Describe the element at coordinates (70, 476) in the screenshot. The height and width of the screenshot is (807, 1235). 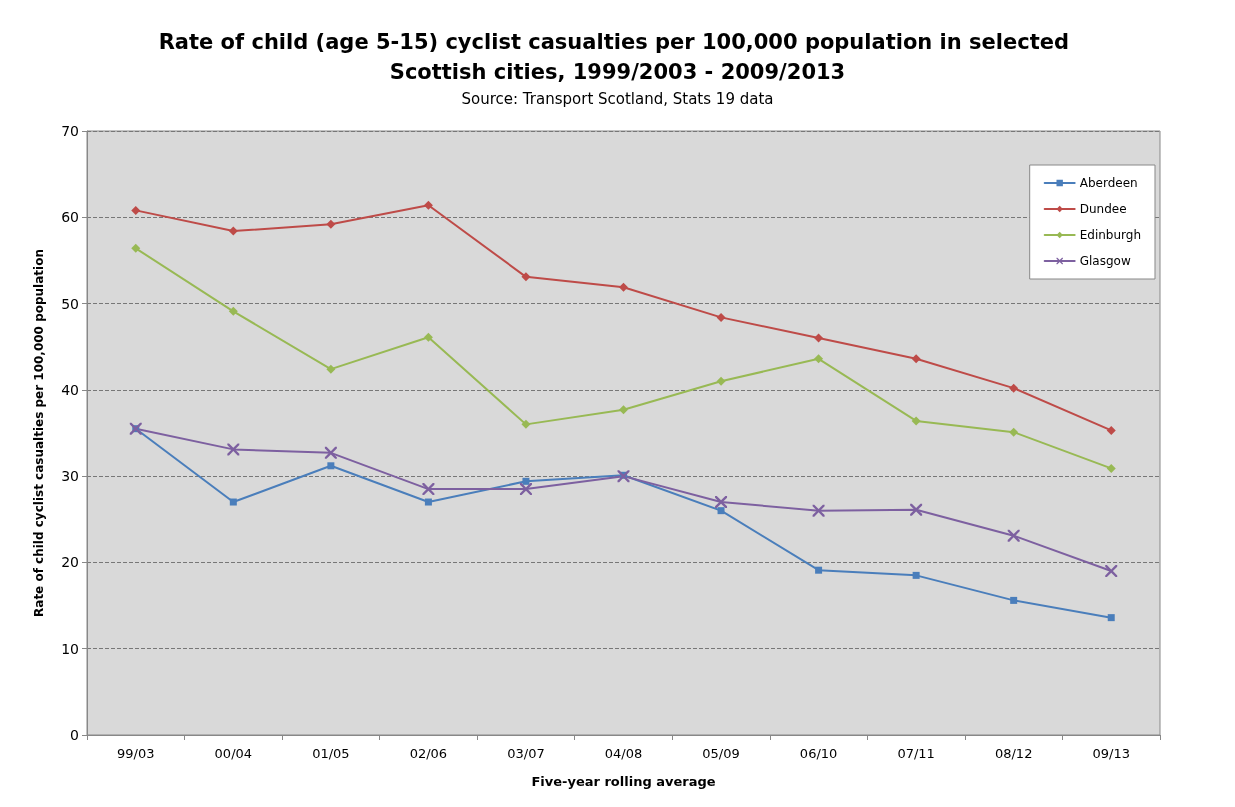
I see `y-tick-label: 30` at that location.